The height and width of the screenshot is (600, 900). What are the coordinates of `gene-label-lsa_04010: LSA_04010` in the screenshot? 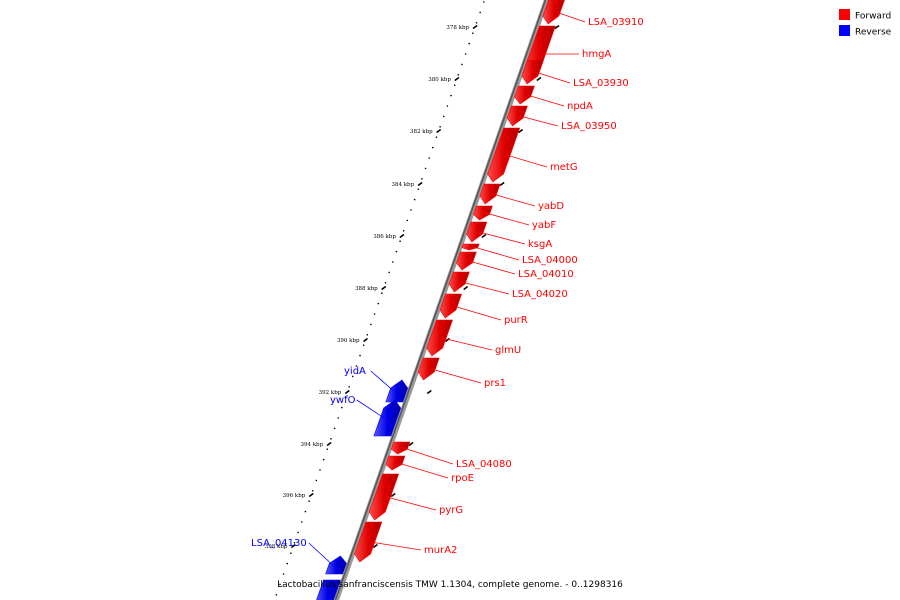 It's located at (546, 274).